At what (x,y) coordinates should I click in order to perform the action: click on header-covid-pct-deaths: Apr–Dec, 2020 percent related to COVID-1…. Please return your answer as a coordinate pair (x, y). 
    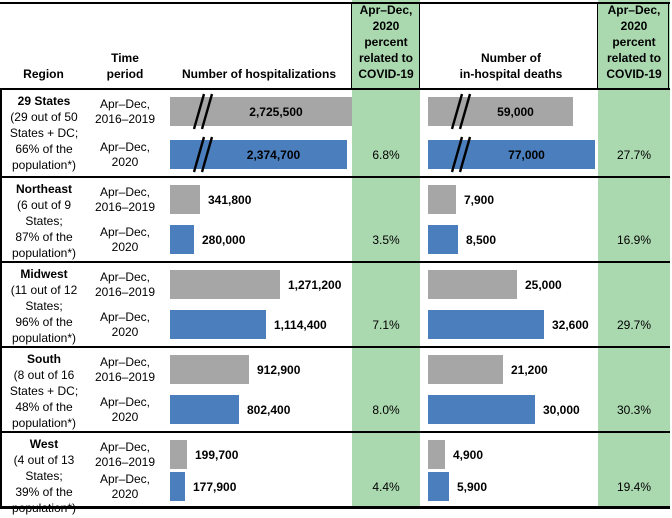
    Looking at the image, I should click on (634, 42).